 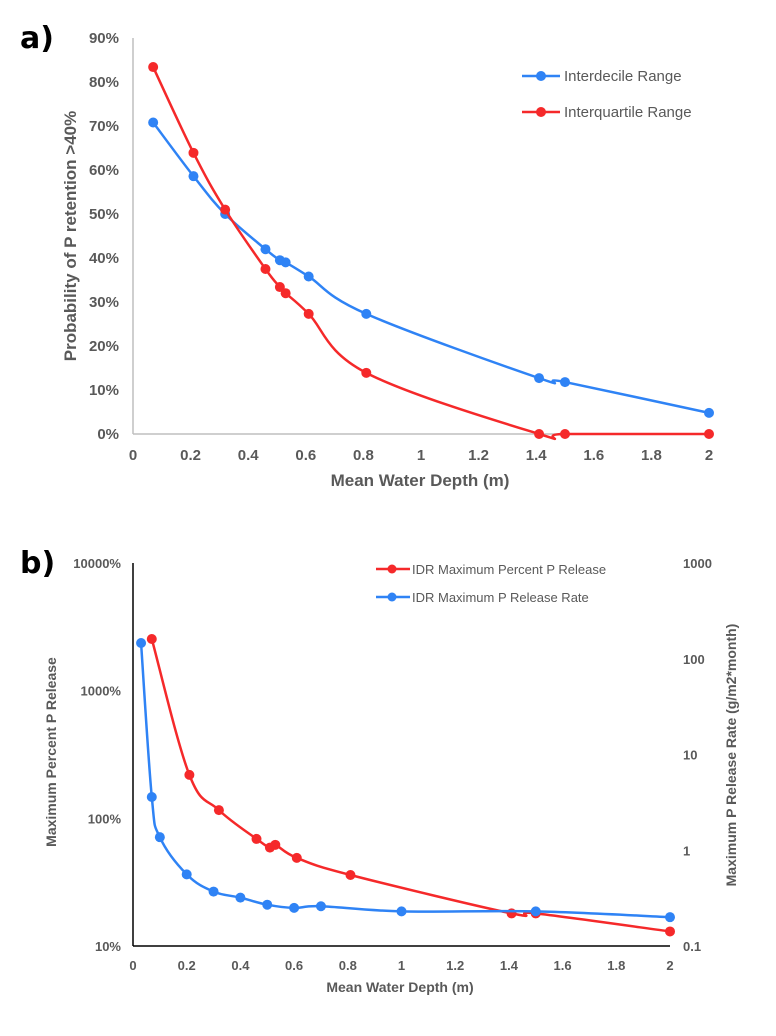 I want to click on y-tick-label-left: 1000%, so click(x=101, y=691).